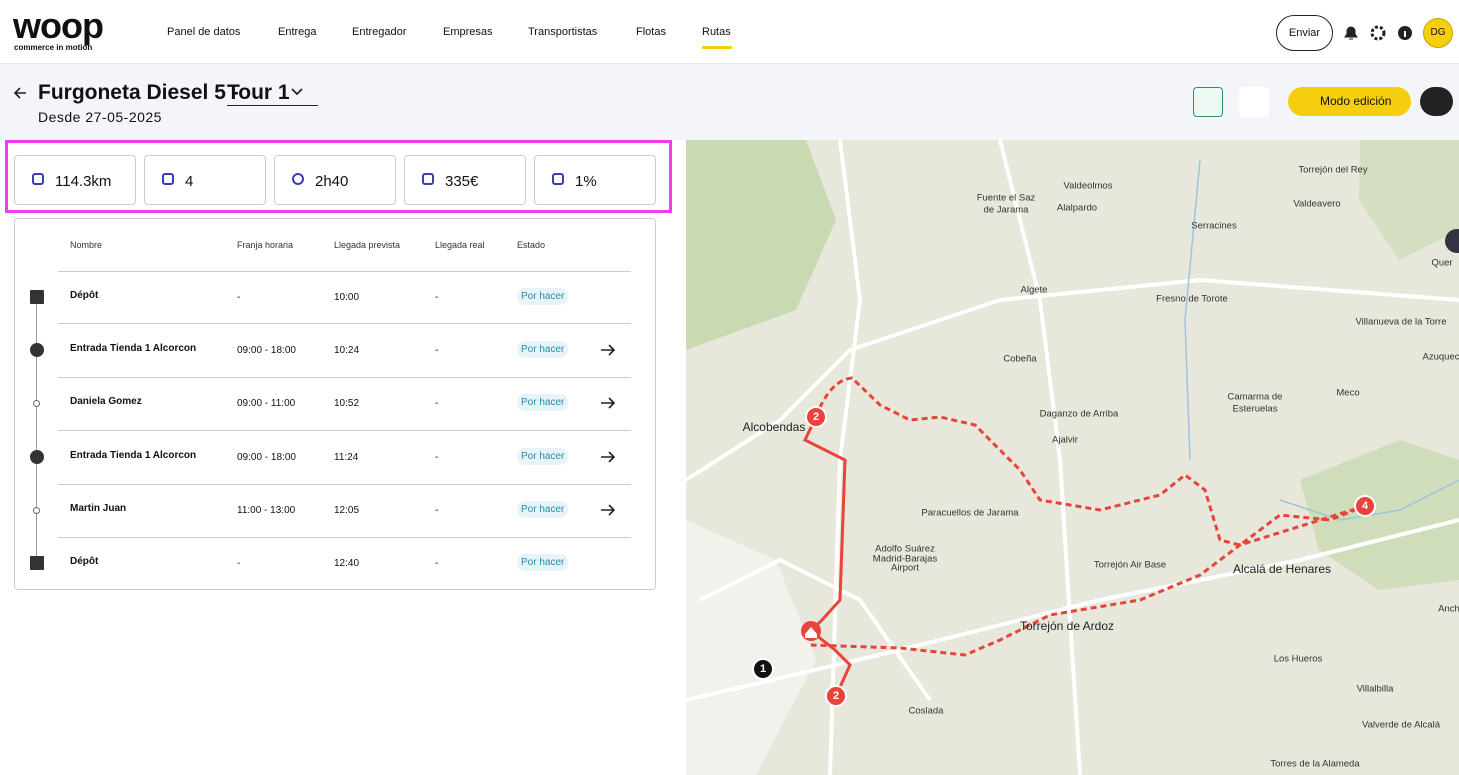 The height and width of the screenshot is (775, 1459). What do you see at coordinates (367, 245) in the screenshot?
I see `column-header: Llegada prevista` at bounding box center [367, 245].